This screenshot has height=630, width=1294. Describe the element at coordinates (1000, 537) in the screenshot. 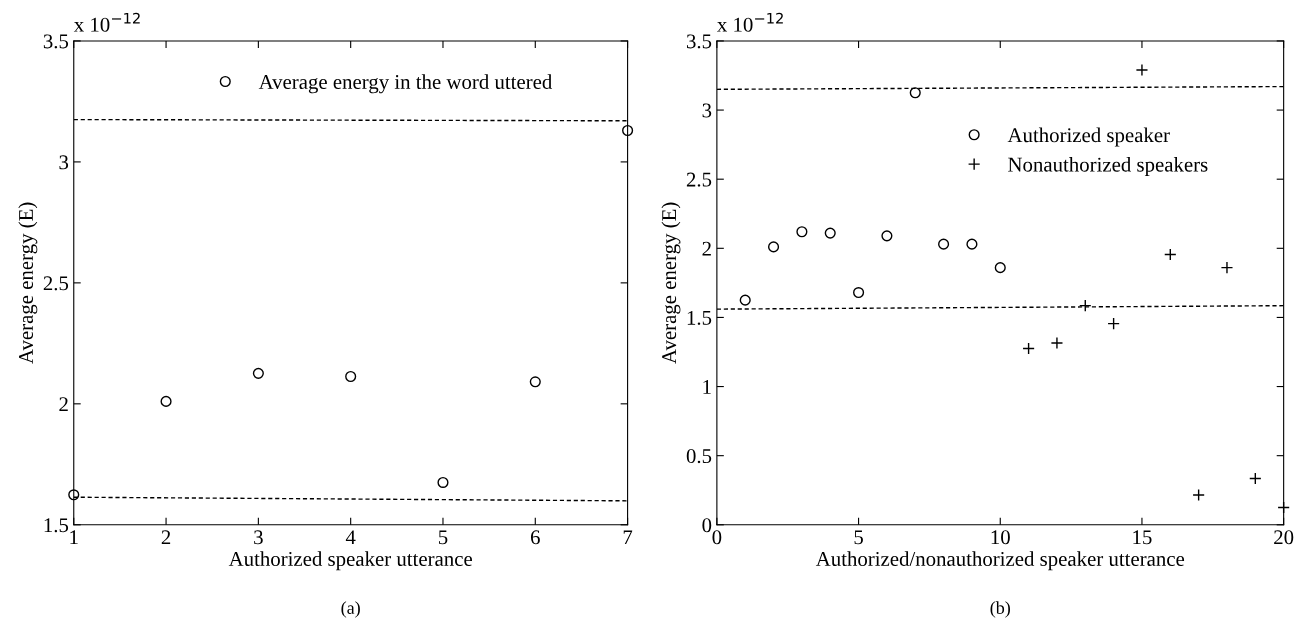

I see `x-tick-label: 10` at that location.